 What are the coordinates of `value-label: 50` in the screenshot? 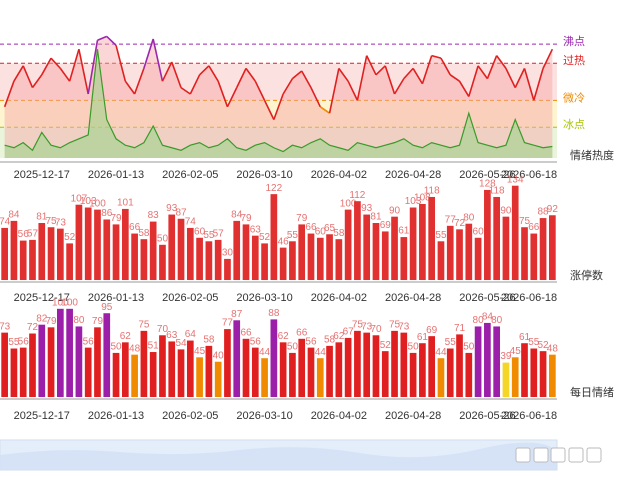 It's located at (163, 238).